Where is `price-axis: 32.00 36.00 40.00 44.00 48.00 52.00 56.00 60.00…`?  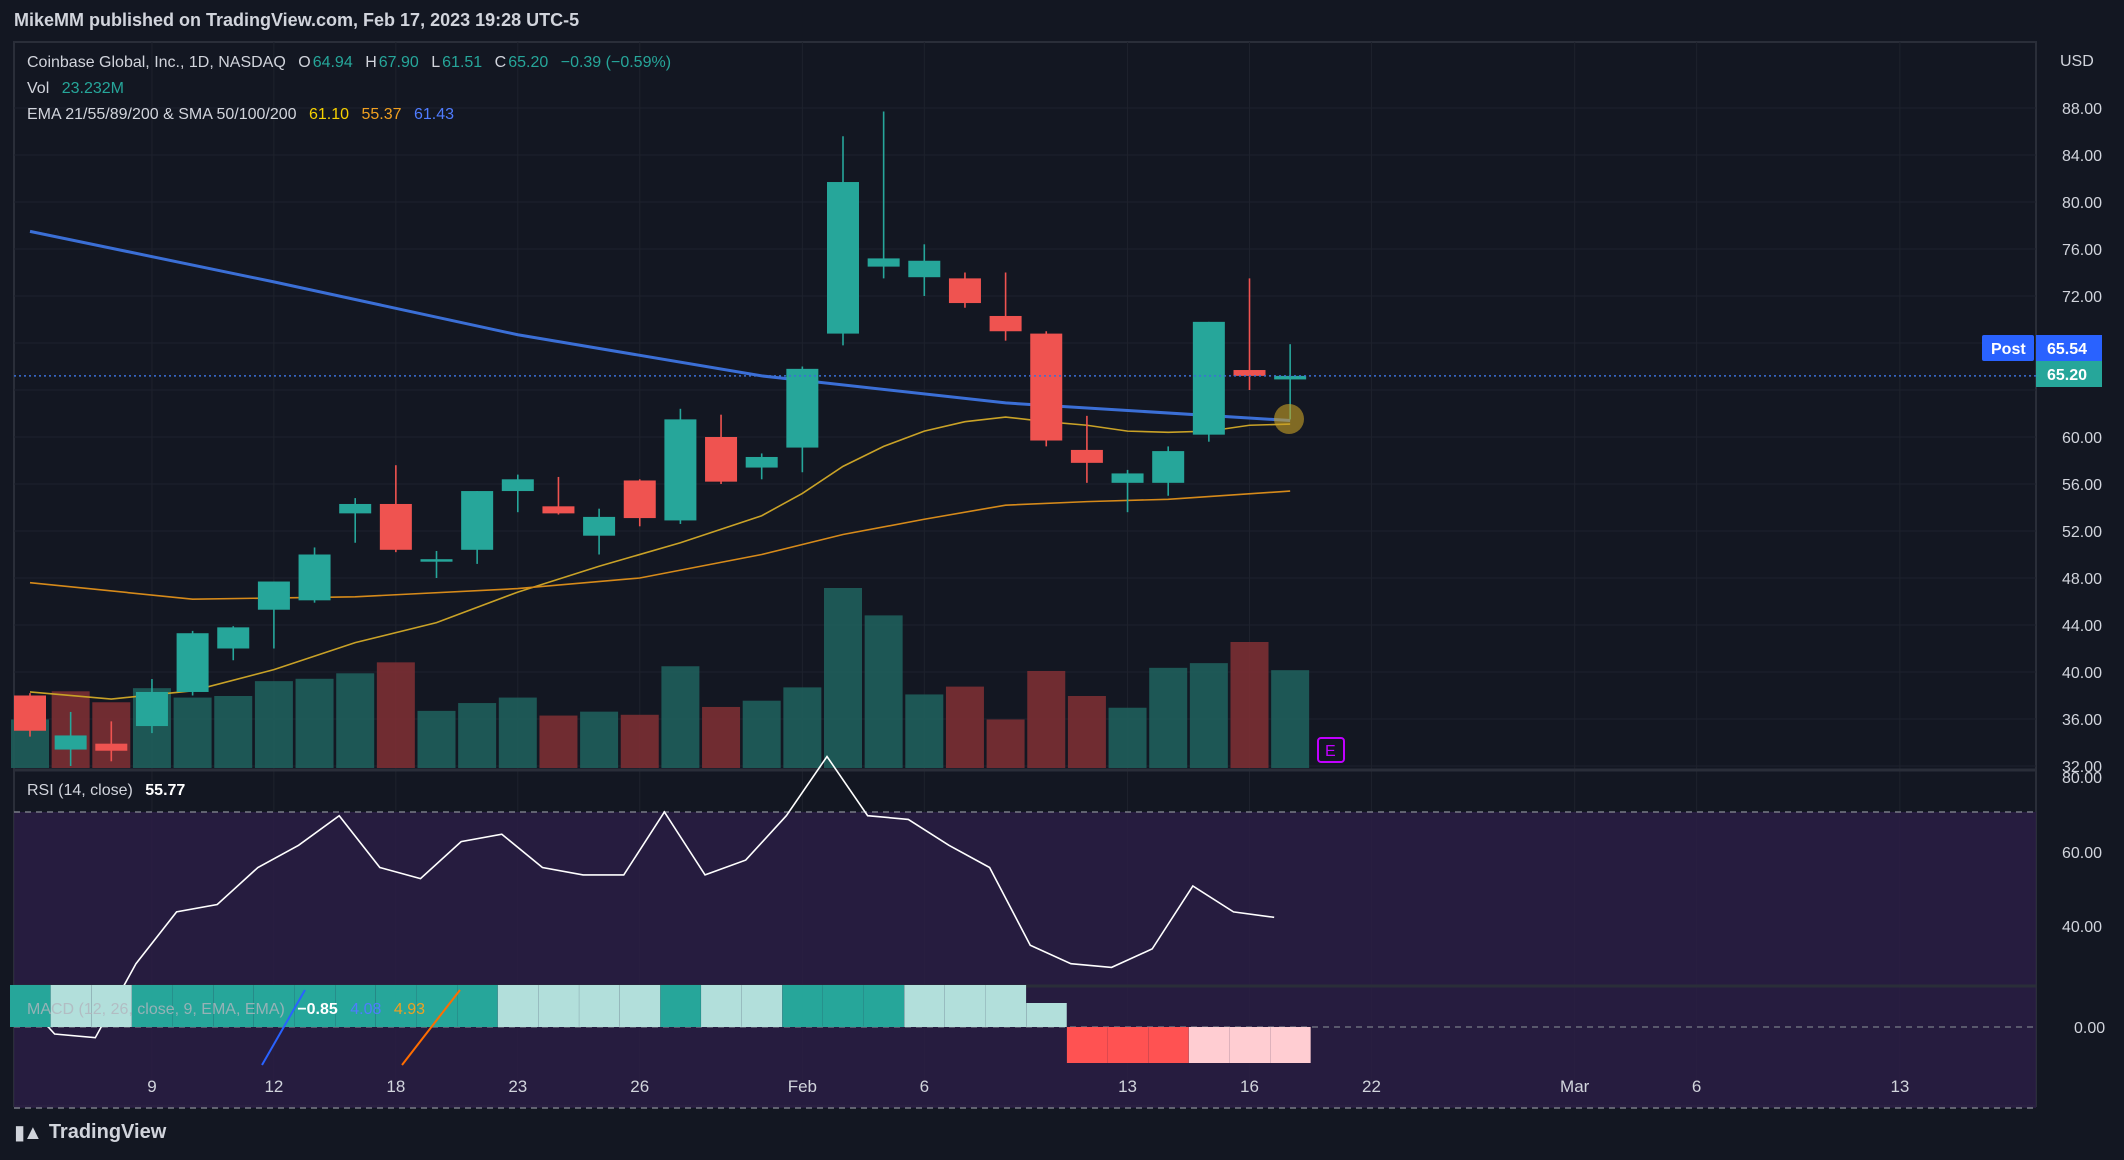
price-axis: 32.00 36.00 40.00 44.00 48.00 52.00 56.00 60.00… is located at coordinates (2082, 438).